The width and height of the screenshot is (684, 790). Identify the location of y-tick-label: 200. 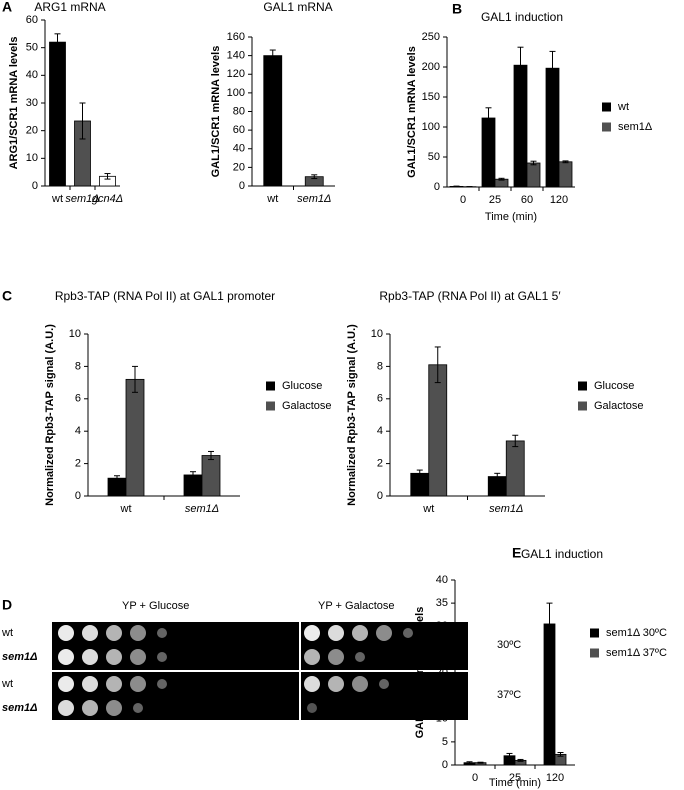
(431, 67).